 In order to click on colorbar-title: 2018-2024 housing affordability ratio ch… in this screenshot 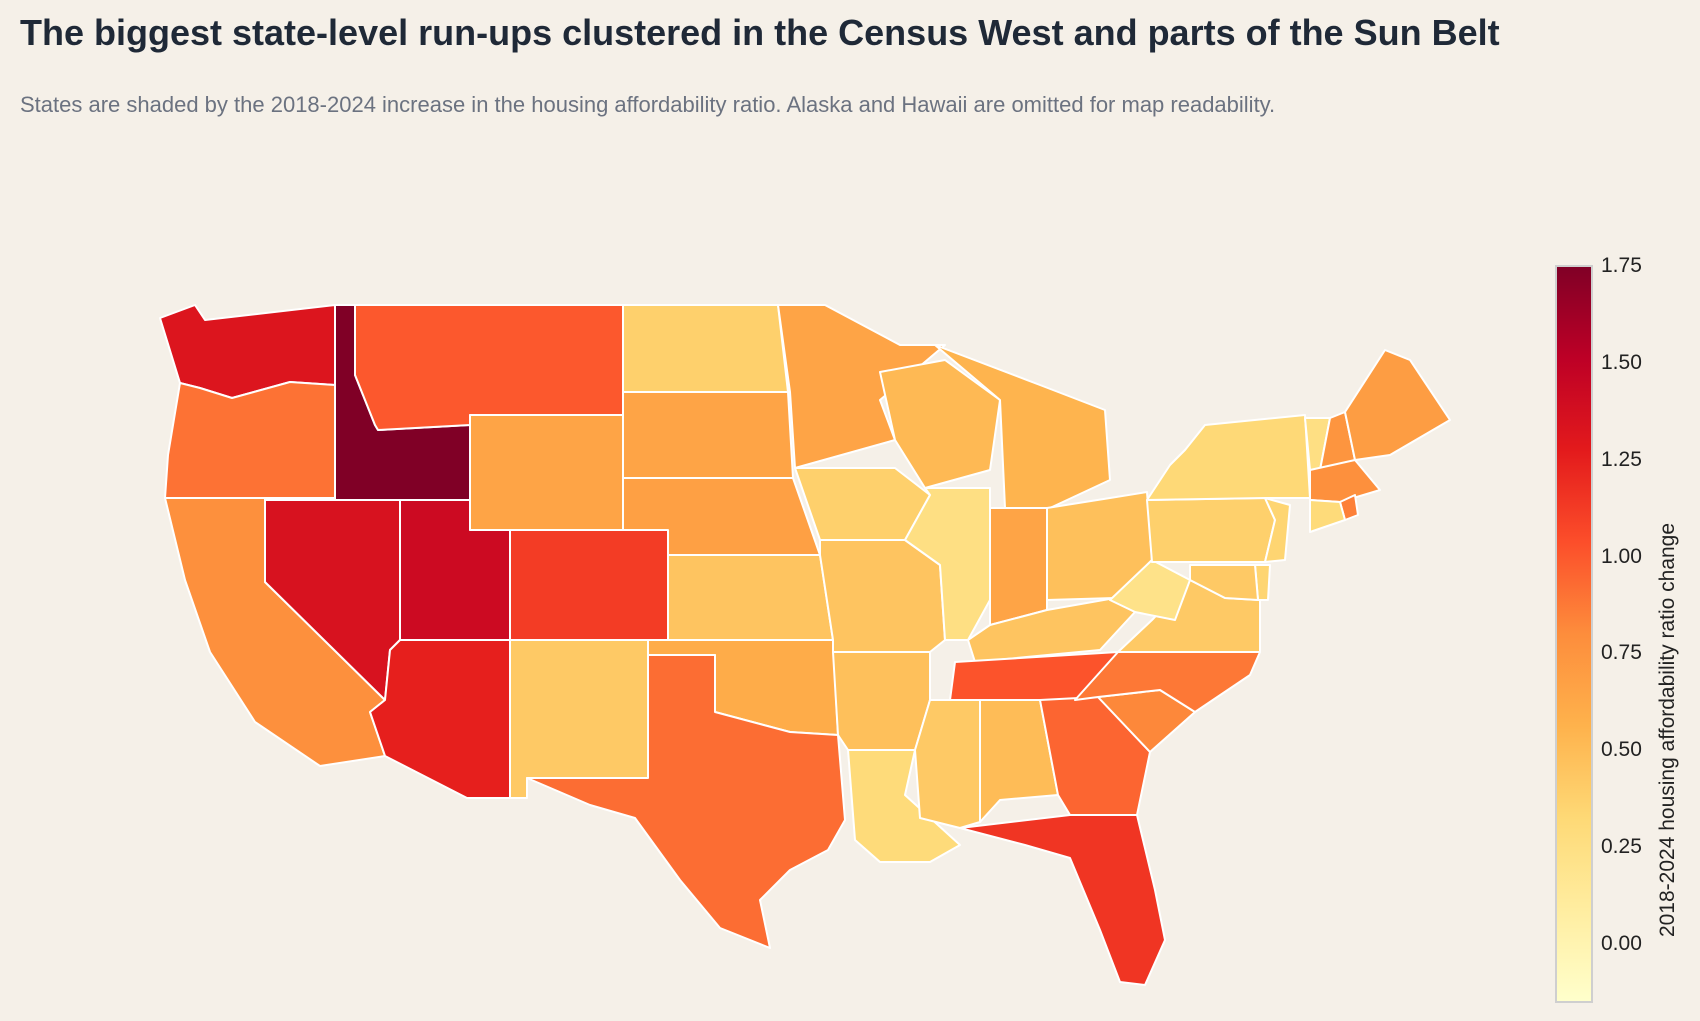, I will do `click(1667, 730)`.